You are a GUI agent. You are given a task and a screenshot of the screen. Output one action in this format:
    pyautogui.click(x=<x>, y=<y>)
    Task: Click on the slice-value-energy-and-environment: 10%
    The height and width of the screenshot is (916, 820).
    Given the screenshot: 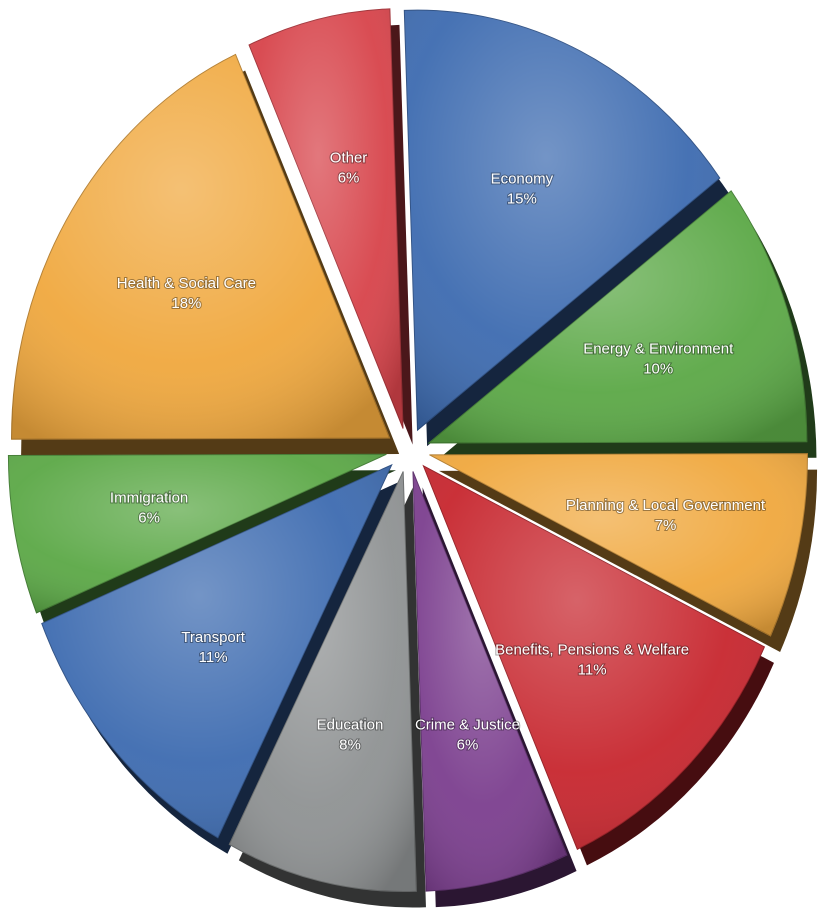 What is the action you would take?
    pyautogui.click(x=658, y=369)
    